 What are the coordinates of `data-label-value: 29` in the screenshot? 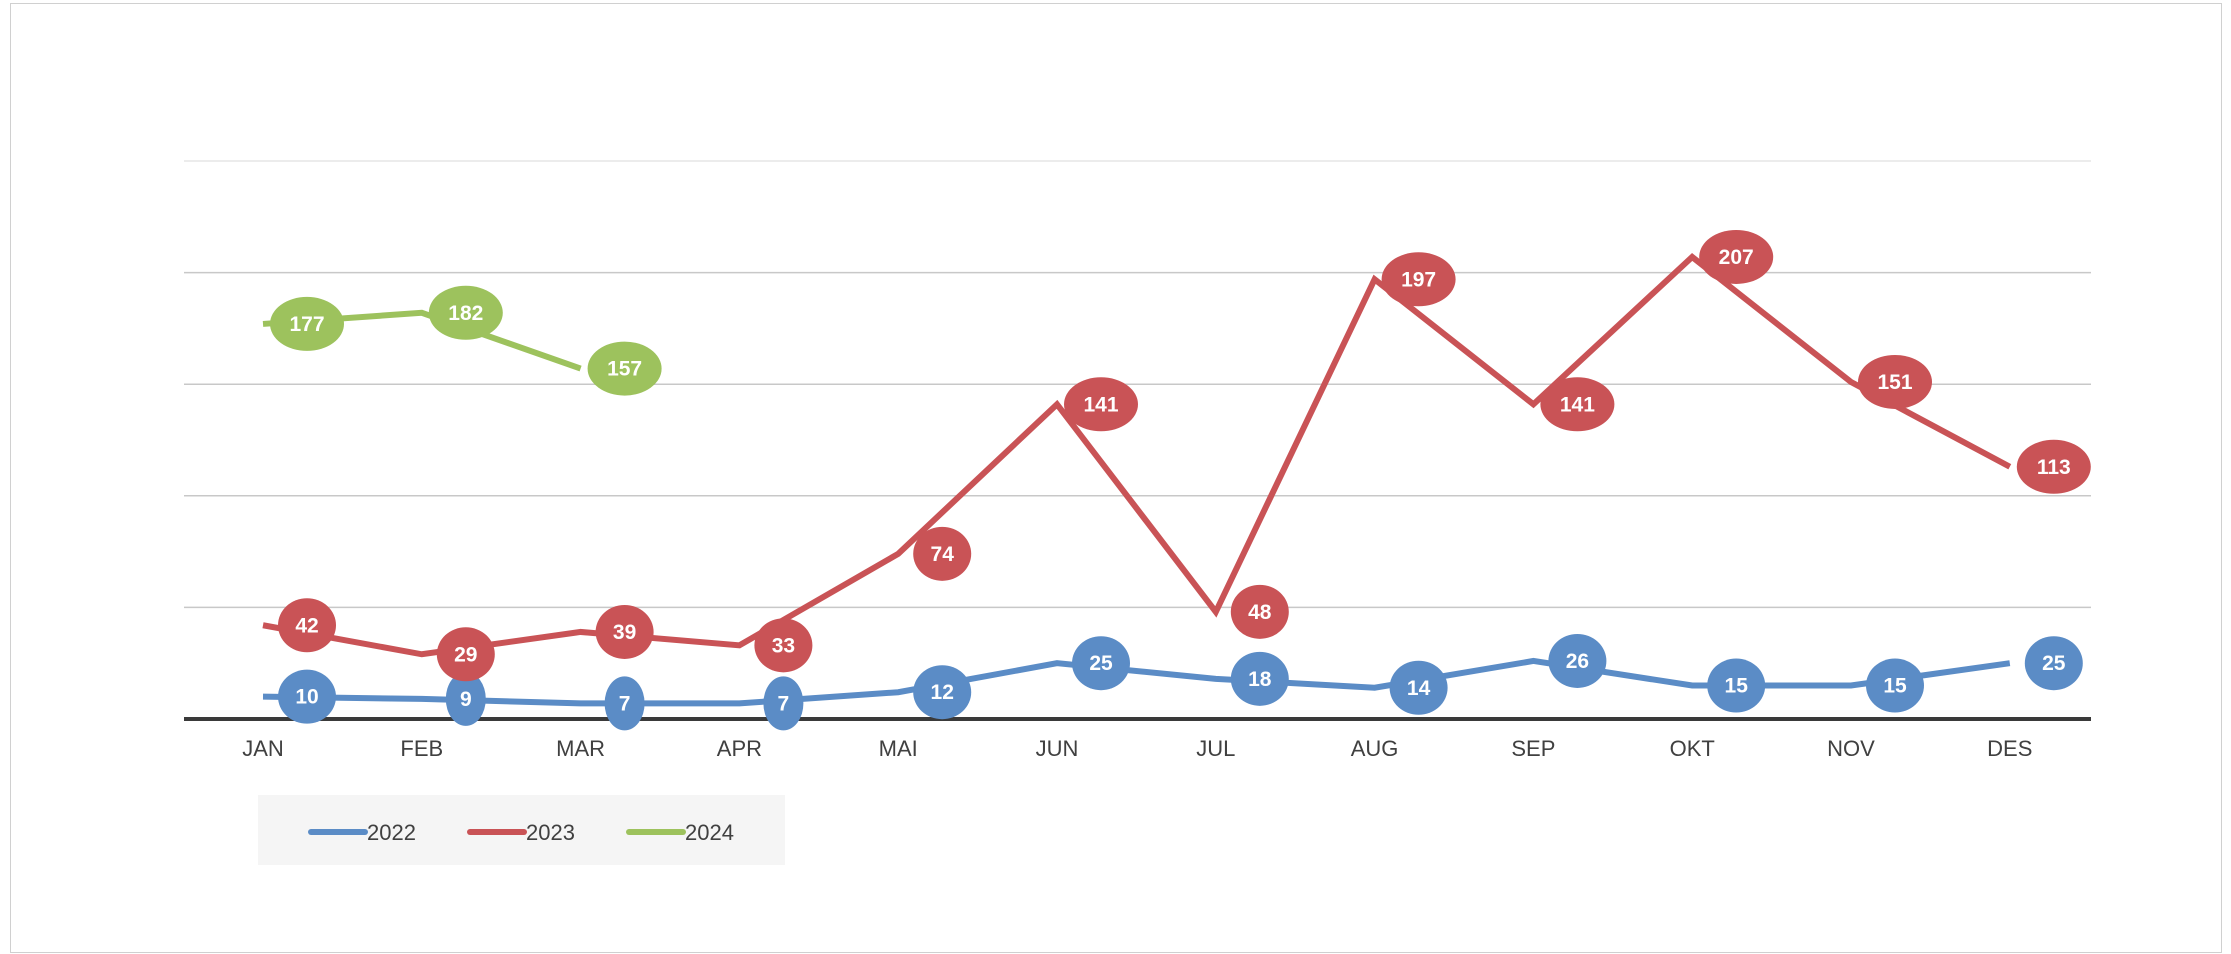 It's located at (465, 654).